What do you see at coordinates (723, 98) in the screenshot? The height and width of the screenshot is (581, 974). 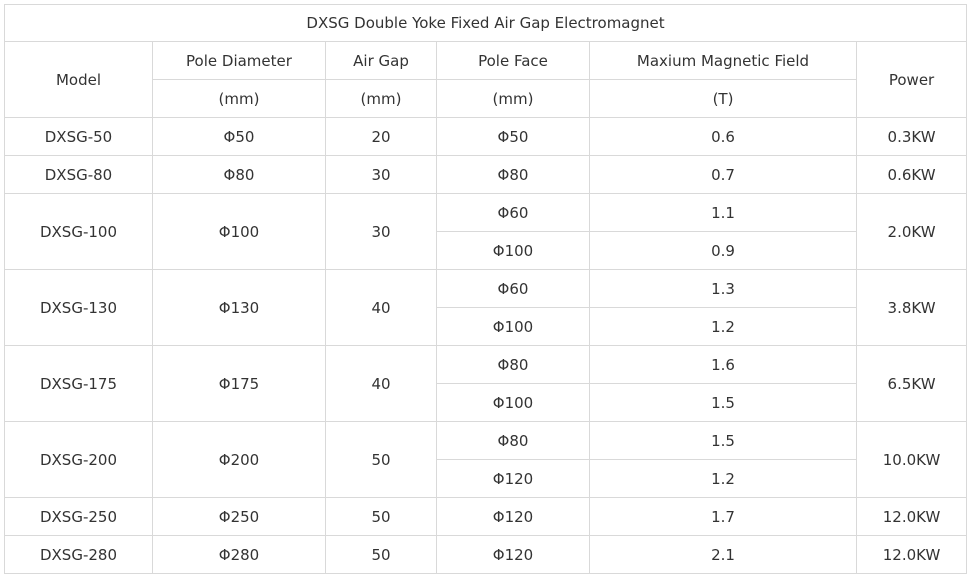 I see `unit-max-field: (T)` at bounding box center [723, 98].